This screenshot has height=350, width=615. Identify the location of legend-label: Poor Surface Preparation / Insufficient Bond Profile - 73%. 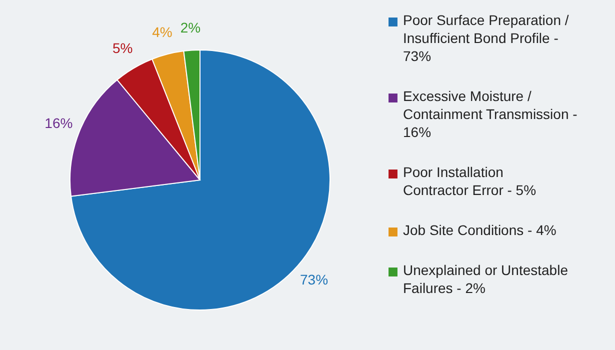
(486, 38).